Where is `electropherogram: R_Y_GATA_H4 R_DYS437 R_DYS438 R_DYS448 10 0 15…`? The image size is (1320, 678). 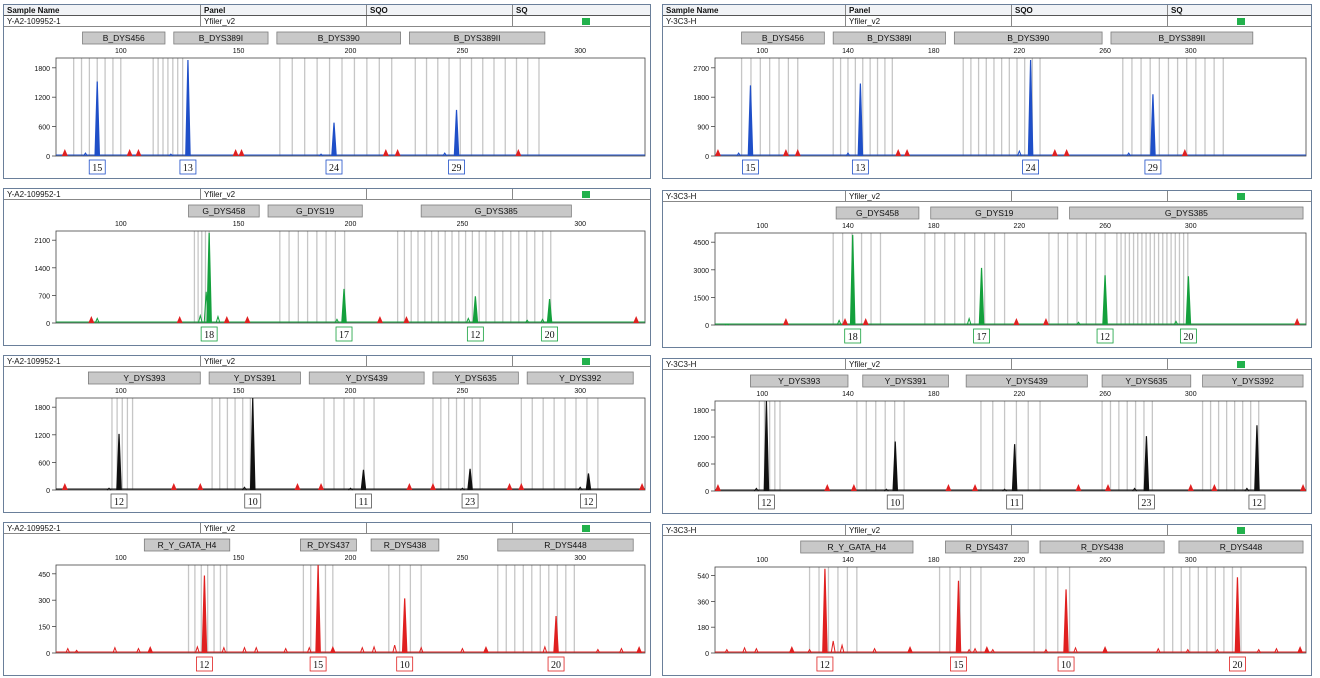 electropherogram: R_Y_GATA_H4 R_DYS437 R_DYS438 R_DYS448 10 0 15… is located at coordinates (342, 605).